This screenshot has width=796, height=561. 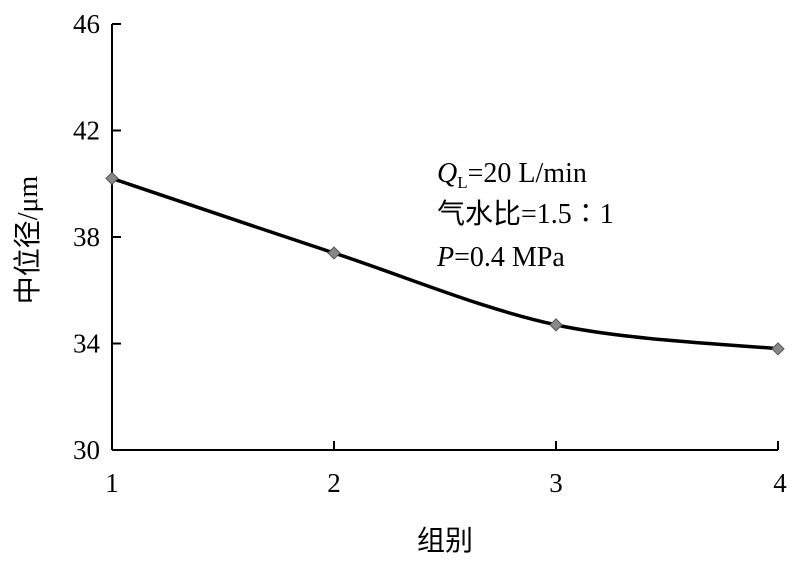 I want to click on y-tick-label: 38, so click(x=86, y=237).